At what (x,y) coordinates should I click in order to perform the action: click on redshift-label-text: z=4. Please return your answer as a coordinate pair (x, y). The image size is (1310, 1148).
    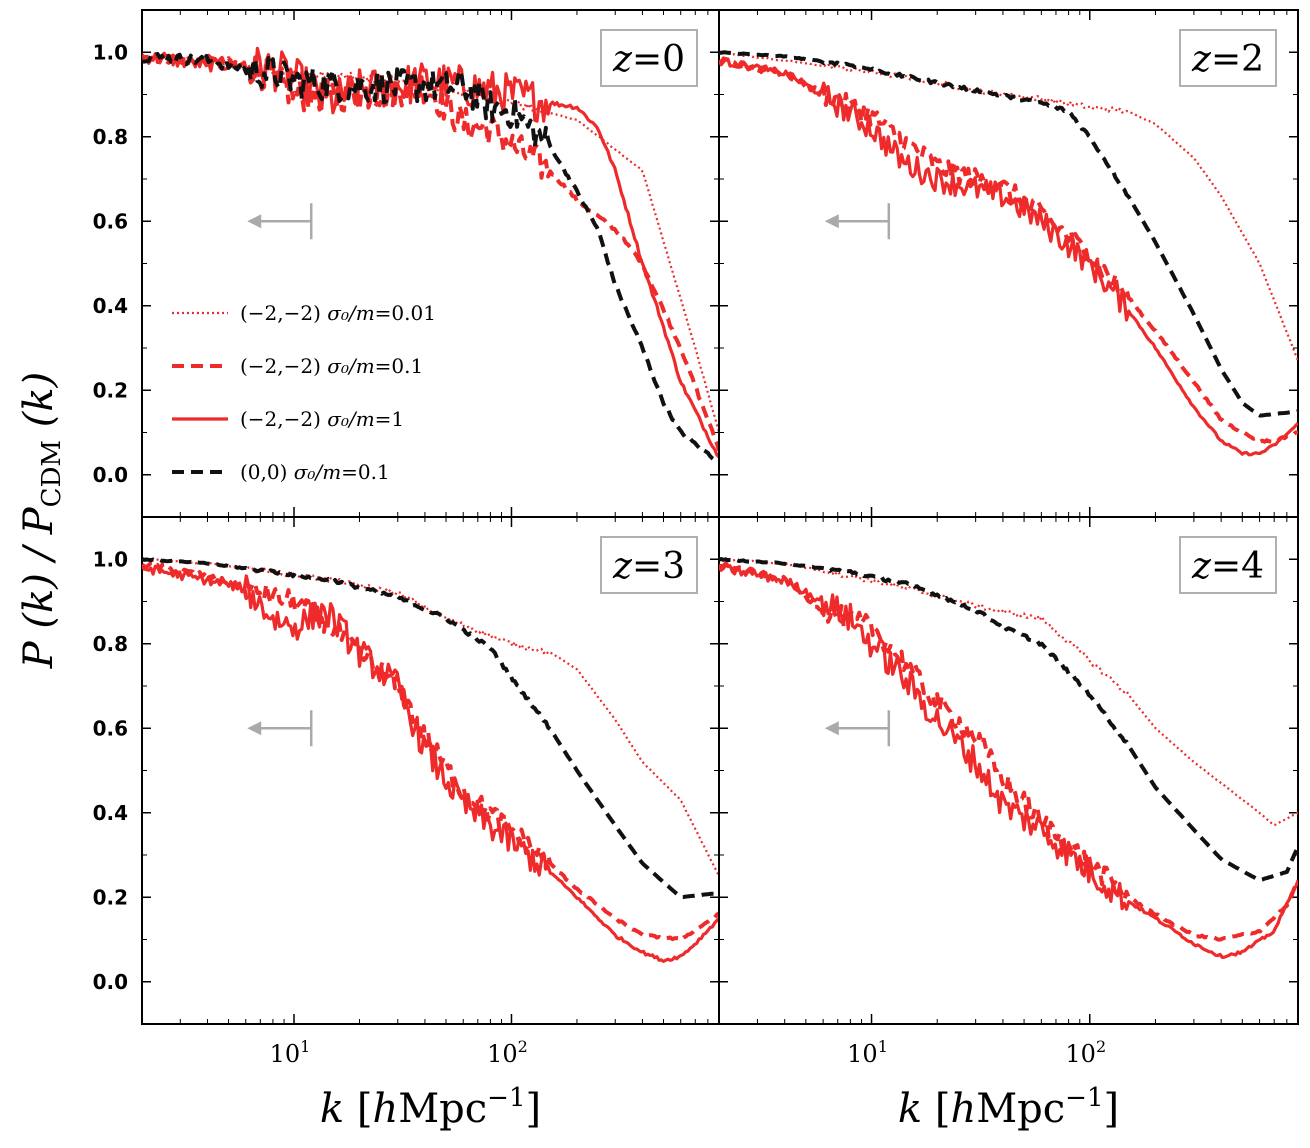
    Looking at the image, I should click on (1227, 566).